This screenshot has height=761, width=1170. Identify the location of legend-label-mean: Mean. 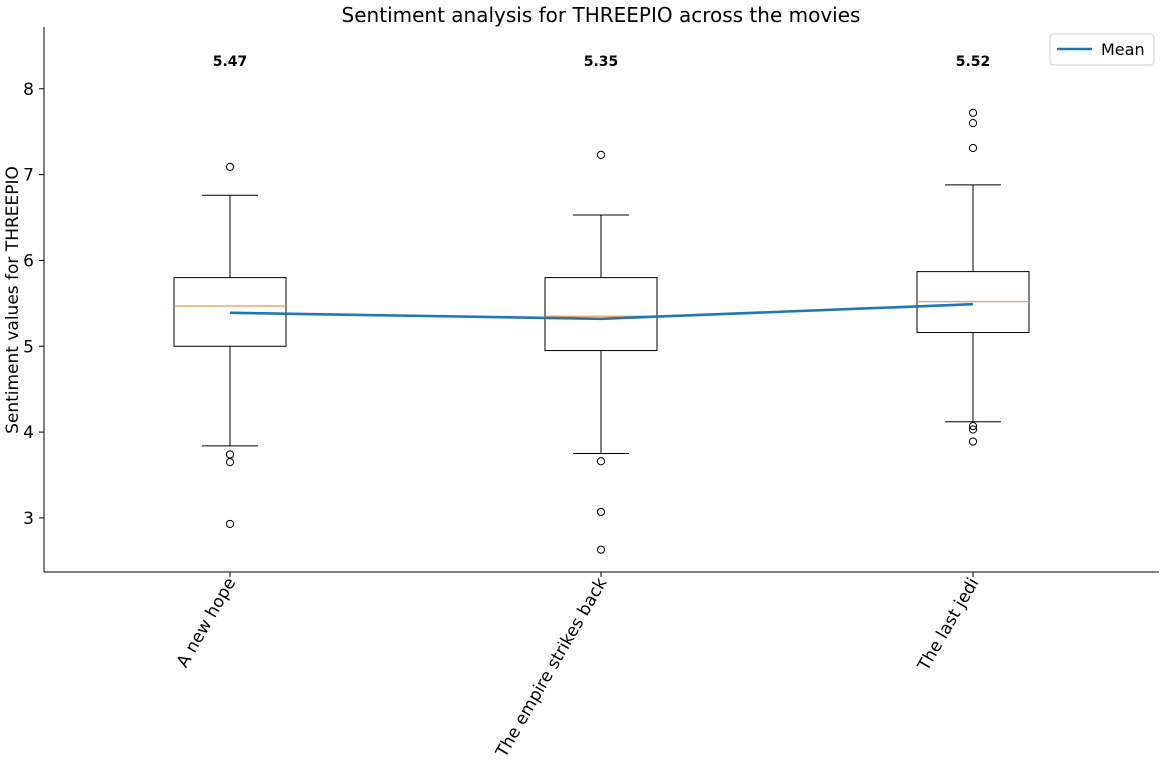
(1123, 49).